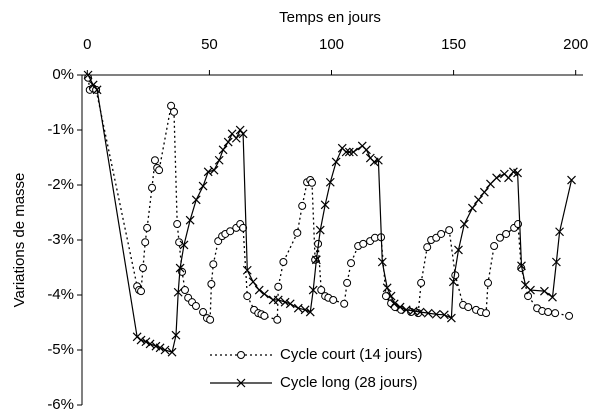  I want to click on x-axis-title: Temps en jours, so click(330, 17).